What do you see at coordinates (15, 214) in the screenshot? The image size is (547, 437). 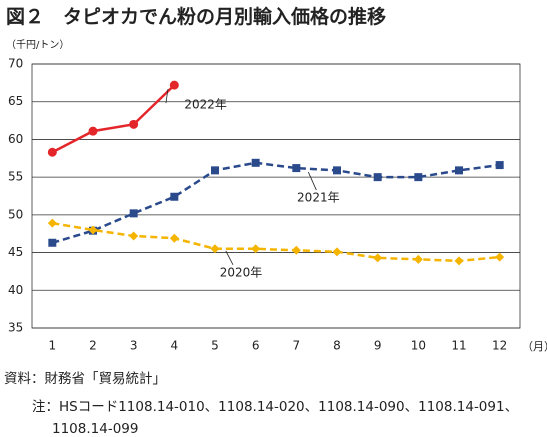 I see `y-tick-label: 50` at bounding box center [15, 214].